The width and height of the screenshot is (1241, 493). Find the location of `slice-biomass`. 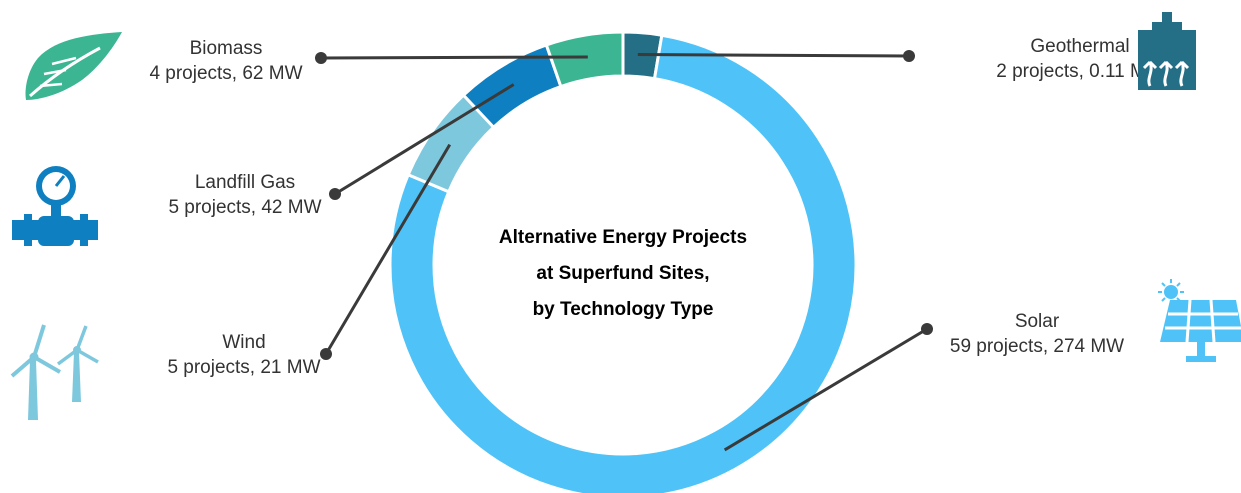

slice-biomass is located at coordinates (584, 59).